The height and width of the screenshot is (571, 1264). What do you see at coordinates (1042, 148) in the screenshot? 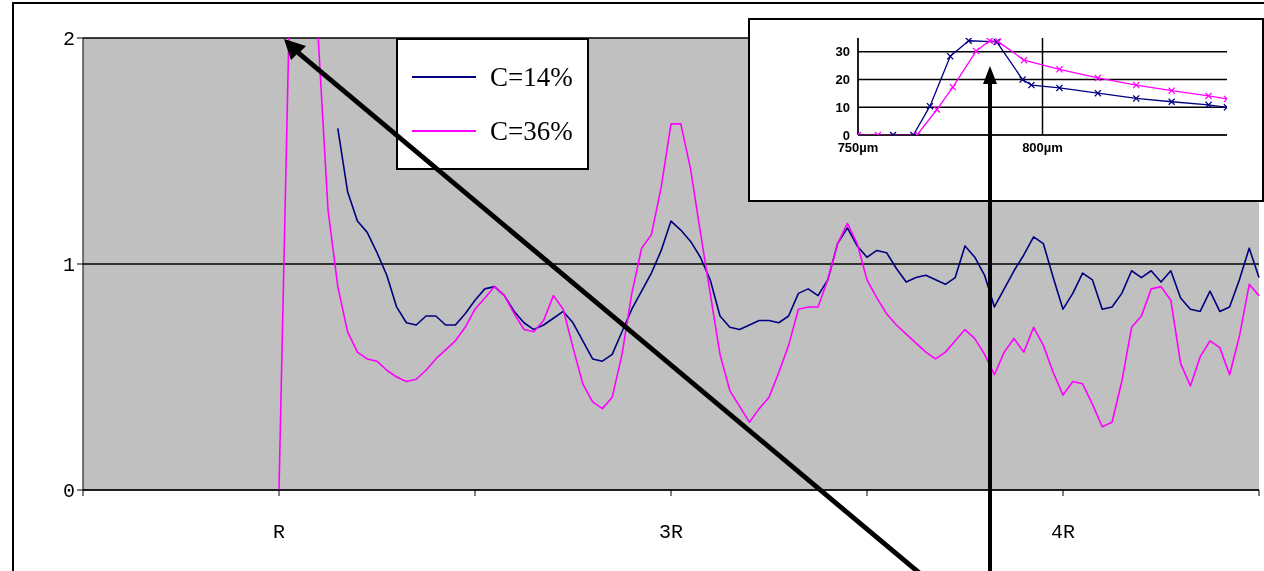
I see `x-tick-label: 800µm` at bounding box center [1042, 148].